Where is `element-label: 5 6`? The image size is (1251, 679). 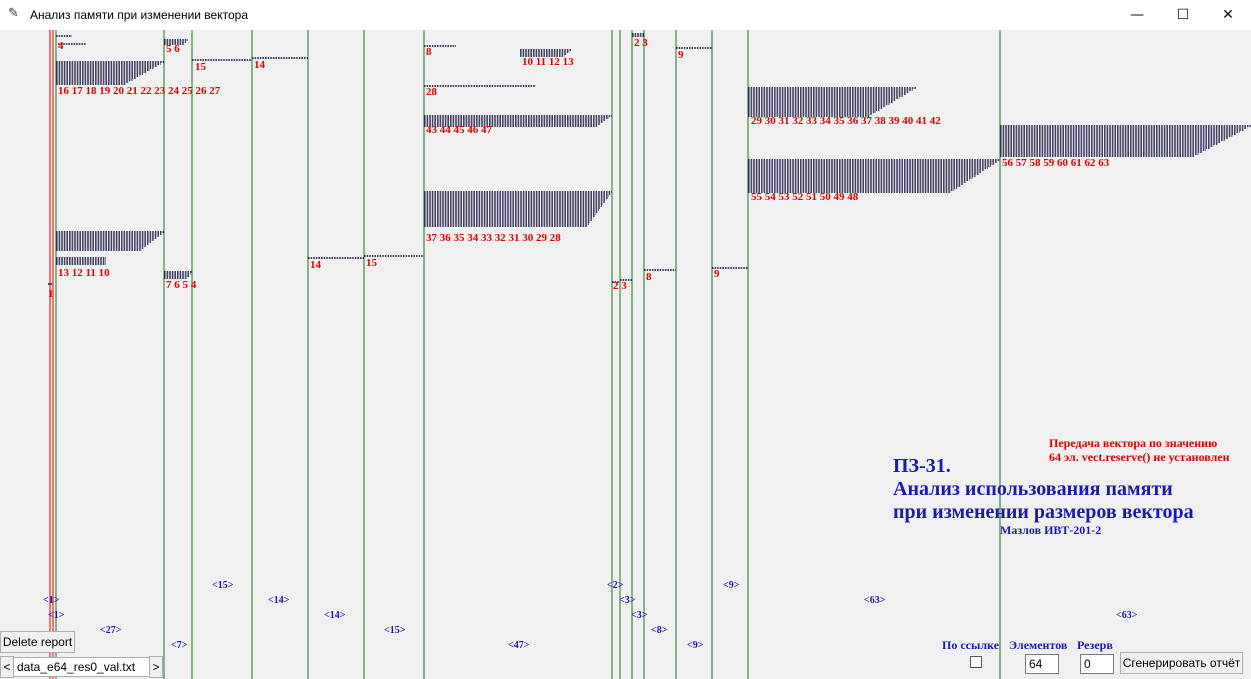 element-label: 5 6 is located at coordinates (173, 49).